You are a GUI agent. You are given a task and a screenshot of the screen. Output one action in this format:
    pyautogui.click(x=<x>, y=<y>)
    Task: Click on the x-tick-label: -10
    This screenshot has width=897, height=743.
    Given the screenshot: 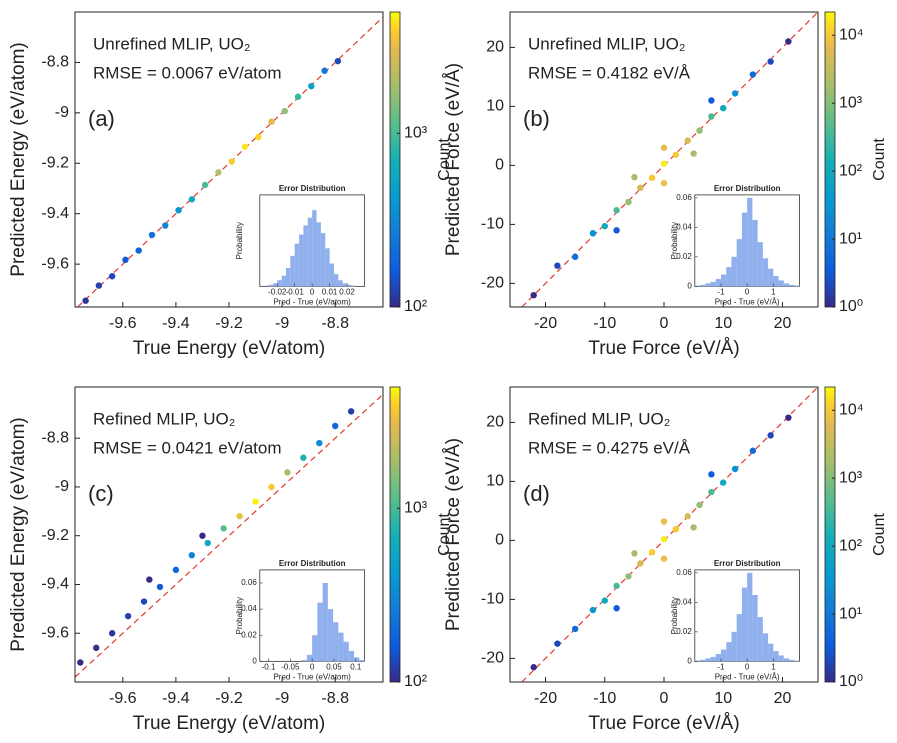 What is the action you would take?
    pyautogui.click(x=604, y=323)
    